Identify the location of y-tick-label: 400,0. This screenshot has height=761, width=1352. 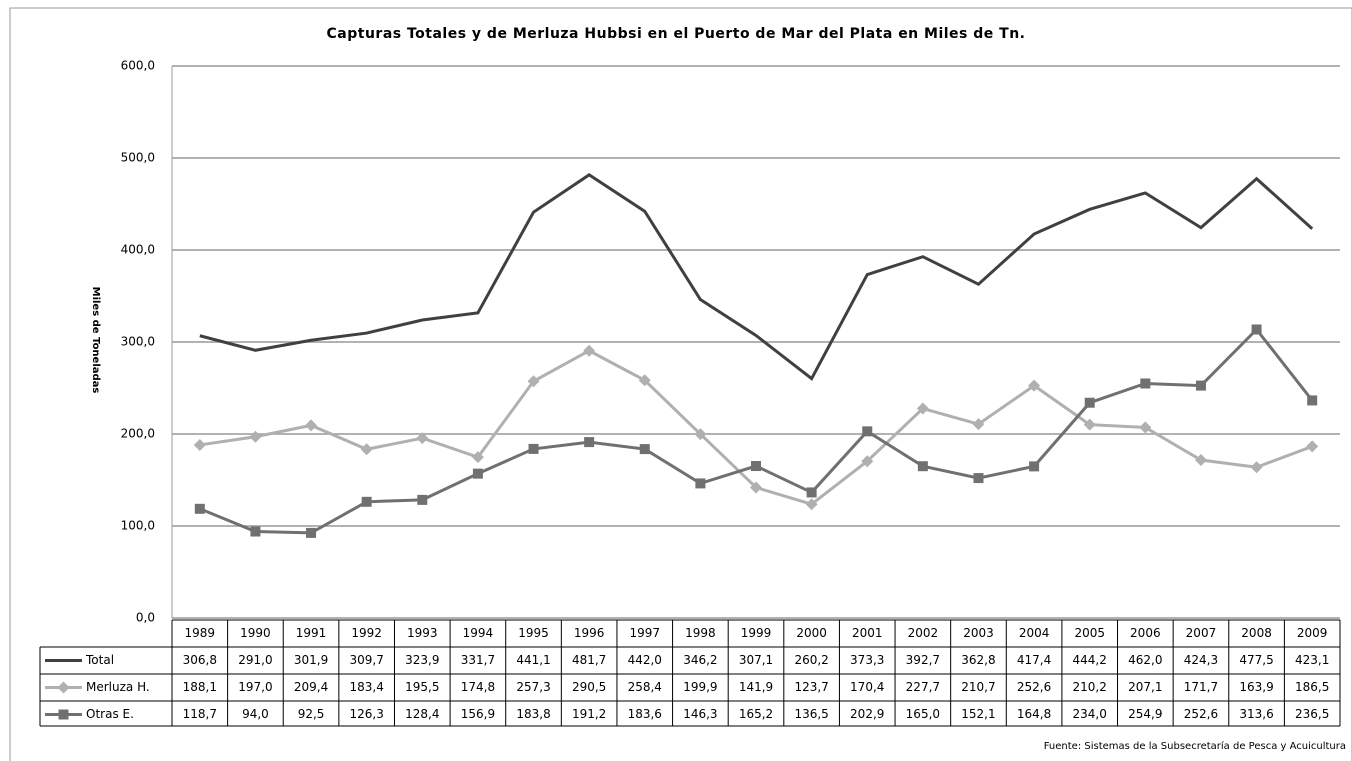
(138, 250).